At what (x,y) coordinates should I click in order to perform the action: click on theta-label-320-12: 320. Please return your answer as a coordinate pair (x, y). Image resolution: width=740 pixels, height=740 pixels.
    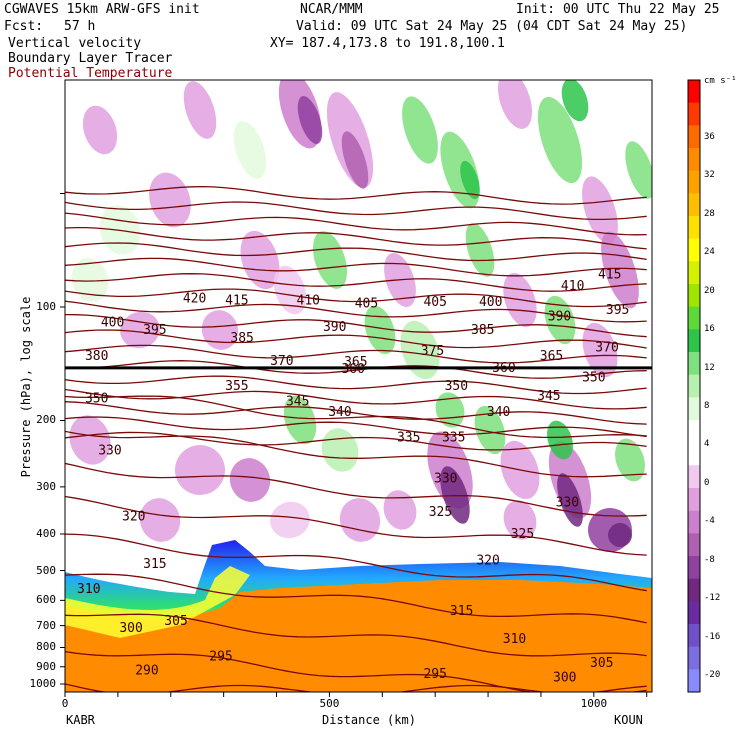
    Looking at the image, I should click on (487, 560).